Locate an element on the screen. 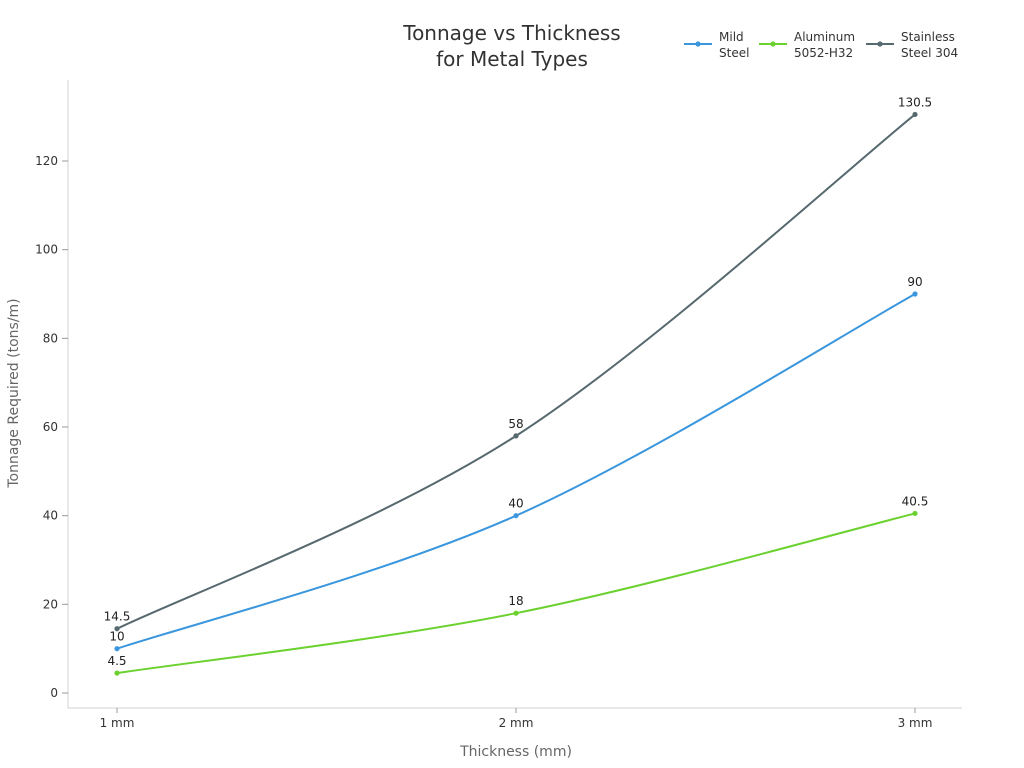 The image size is (1024, 768). data-label: 40.5 is located at coordinates (915, 501).